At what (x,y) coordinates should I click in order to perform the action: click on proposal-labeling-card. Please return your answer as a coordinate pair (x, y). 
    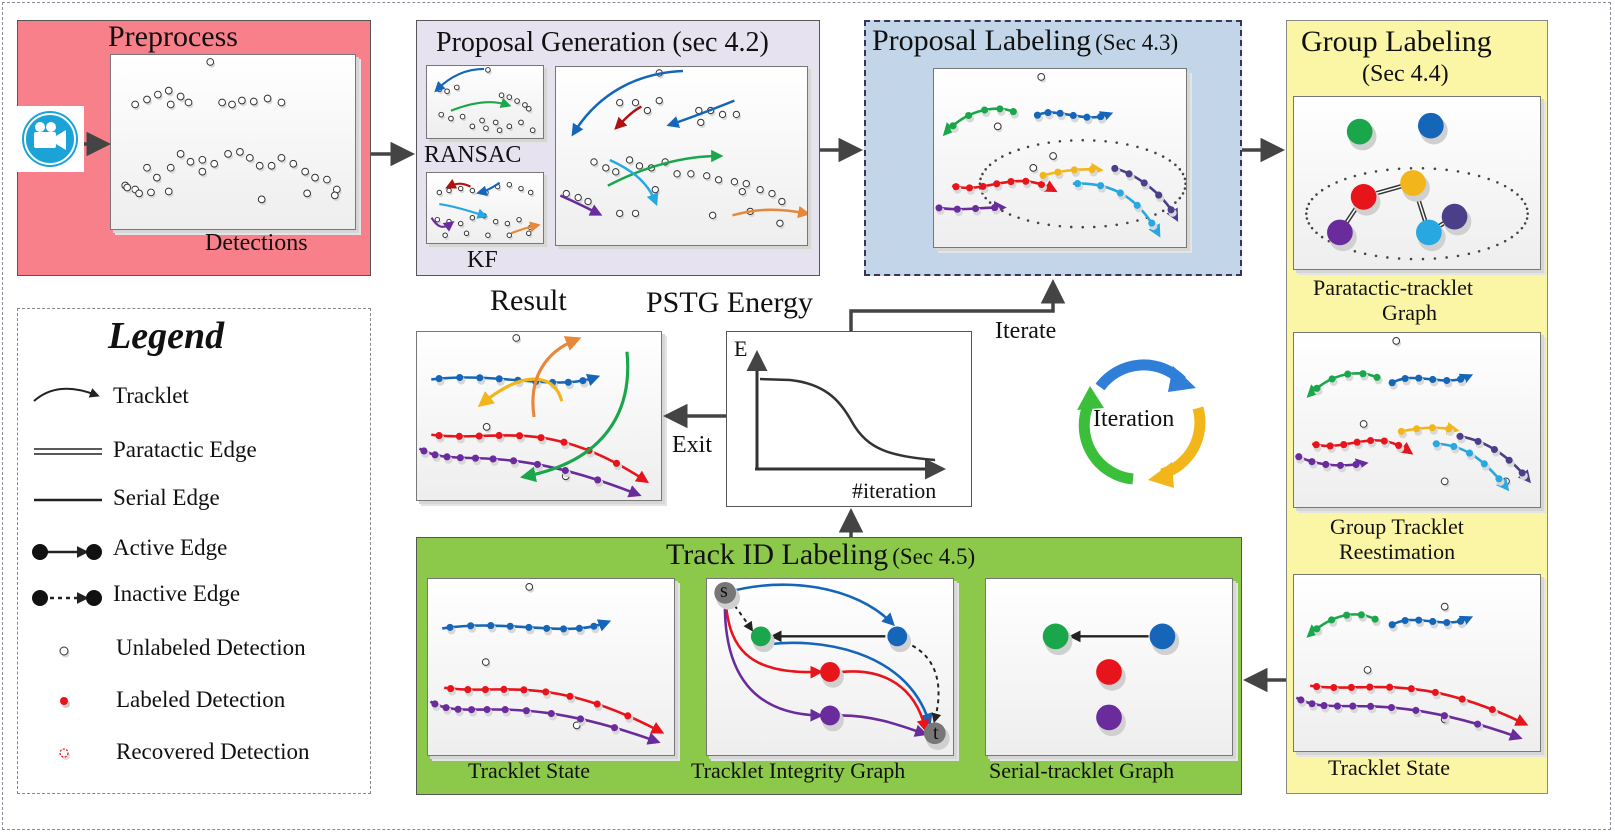
    Looking at the image, I should click on (1060, 158).